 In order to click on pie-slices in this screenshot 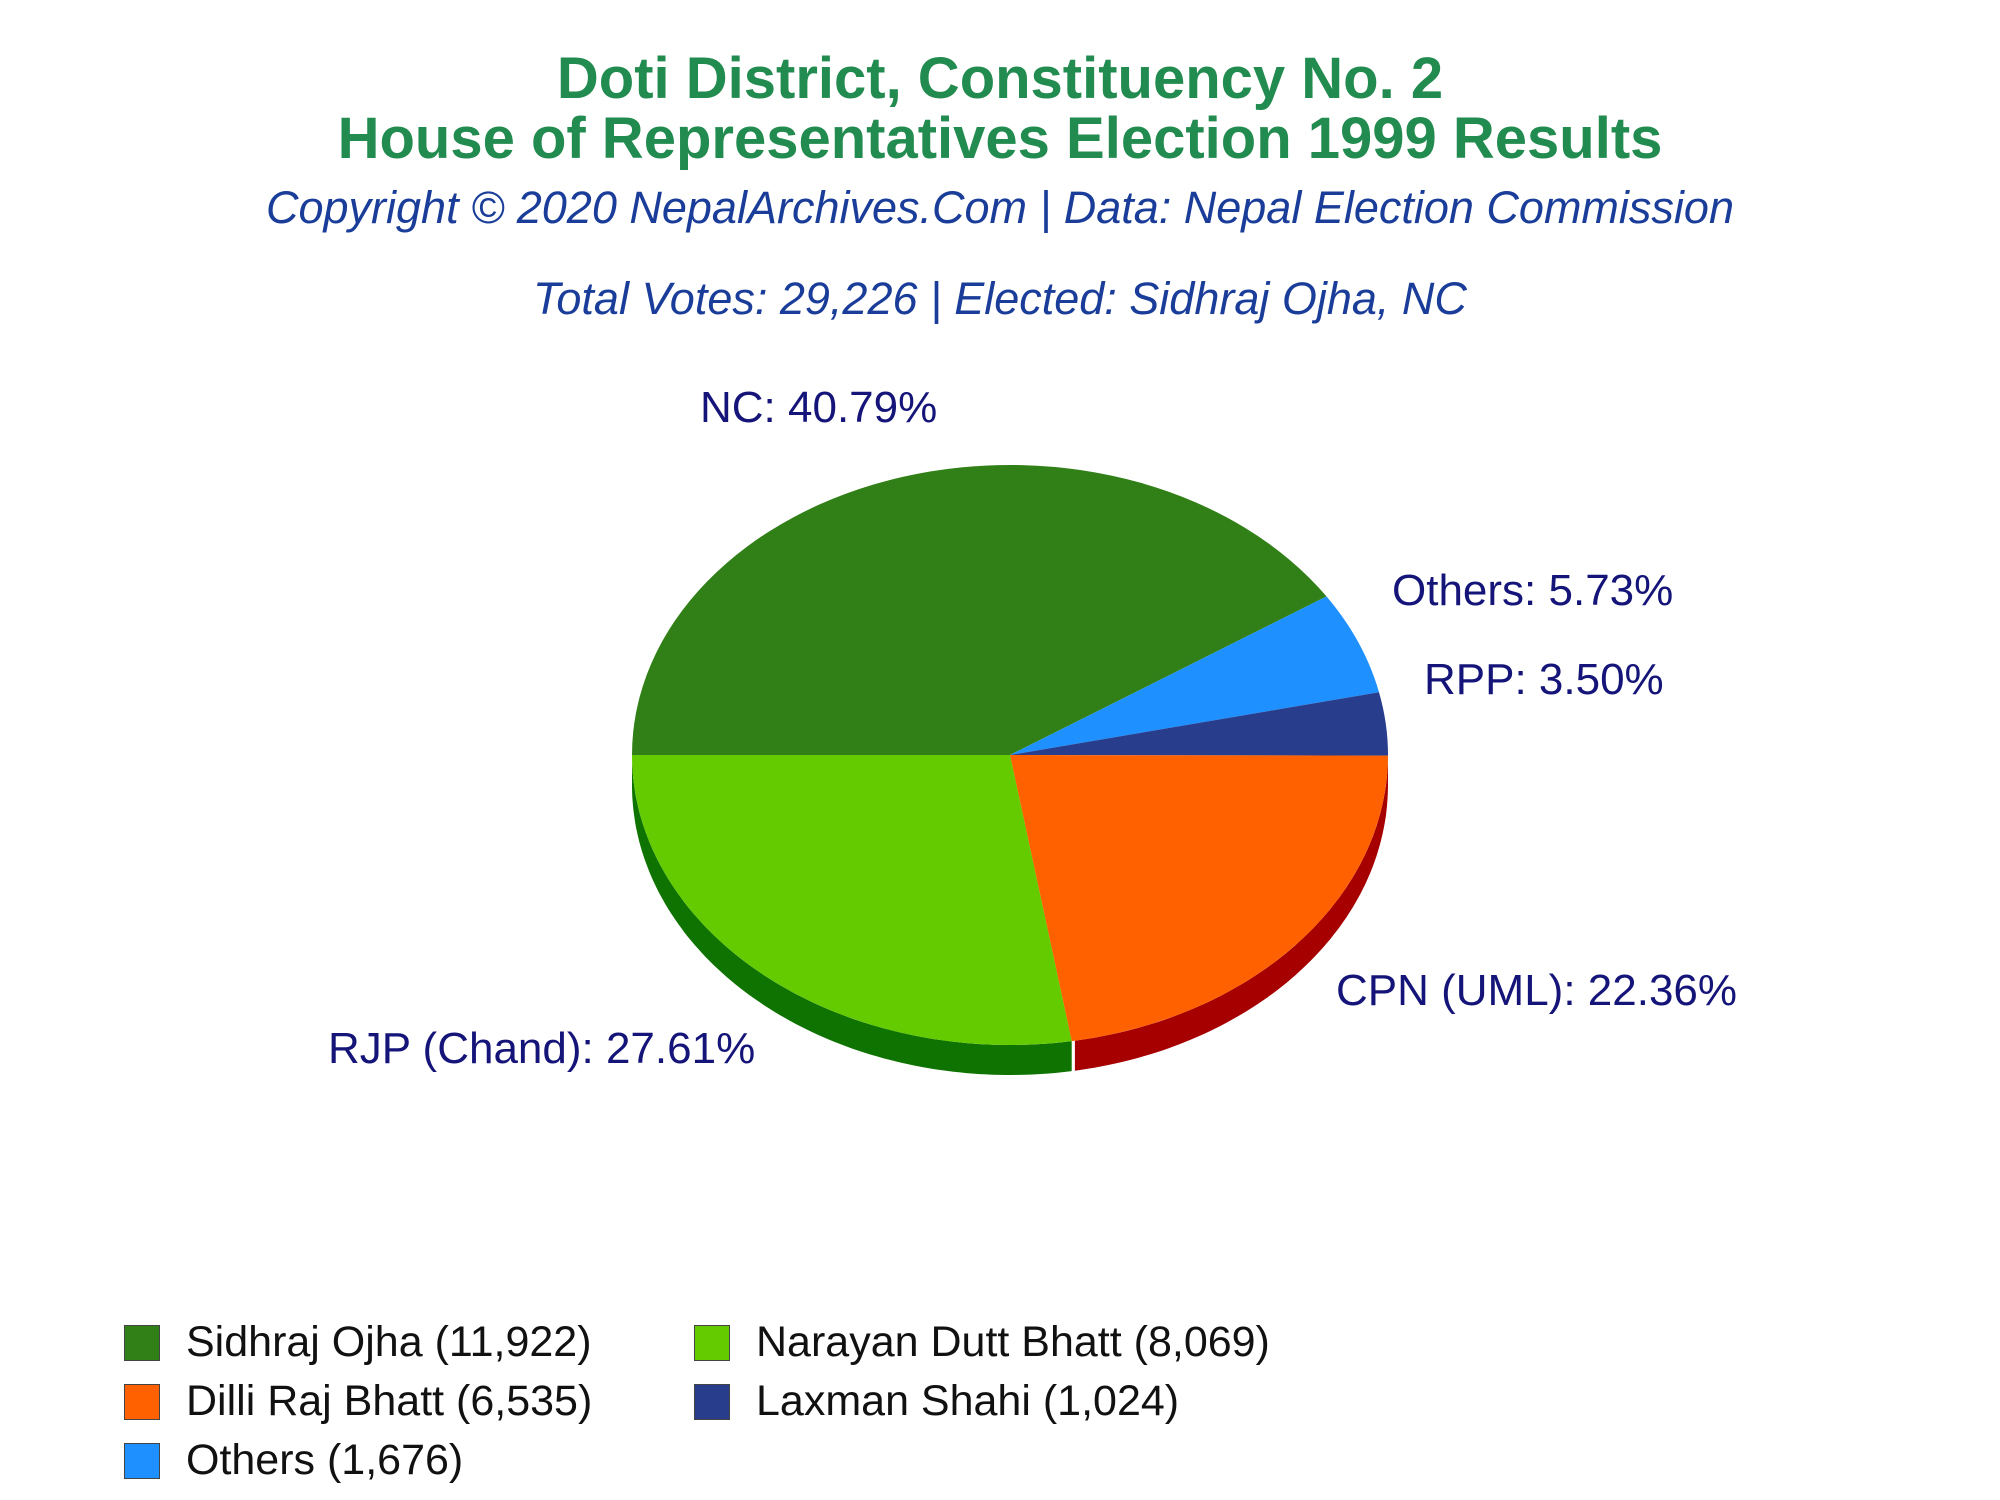, I will do `click(1010, 754)`.